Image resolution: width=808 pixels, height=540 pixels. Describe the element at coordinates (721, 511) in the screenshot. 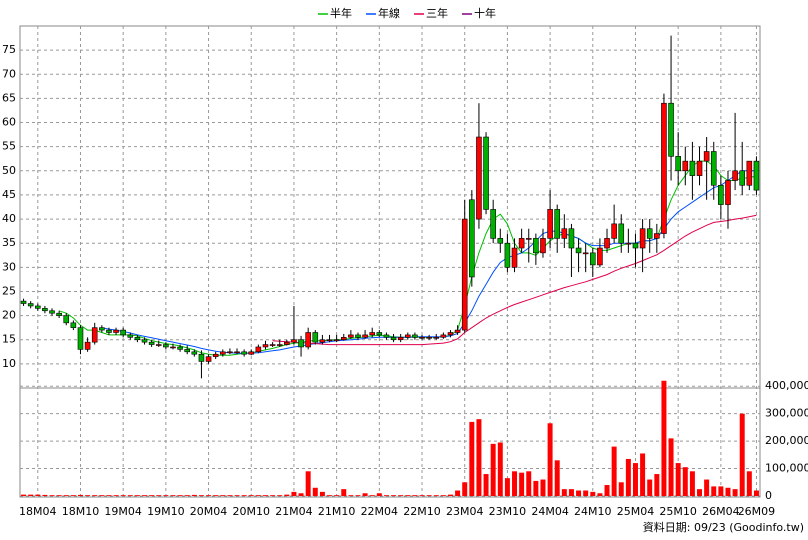

I see `x-tick-label: 26M04` at that location.